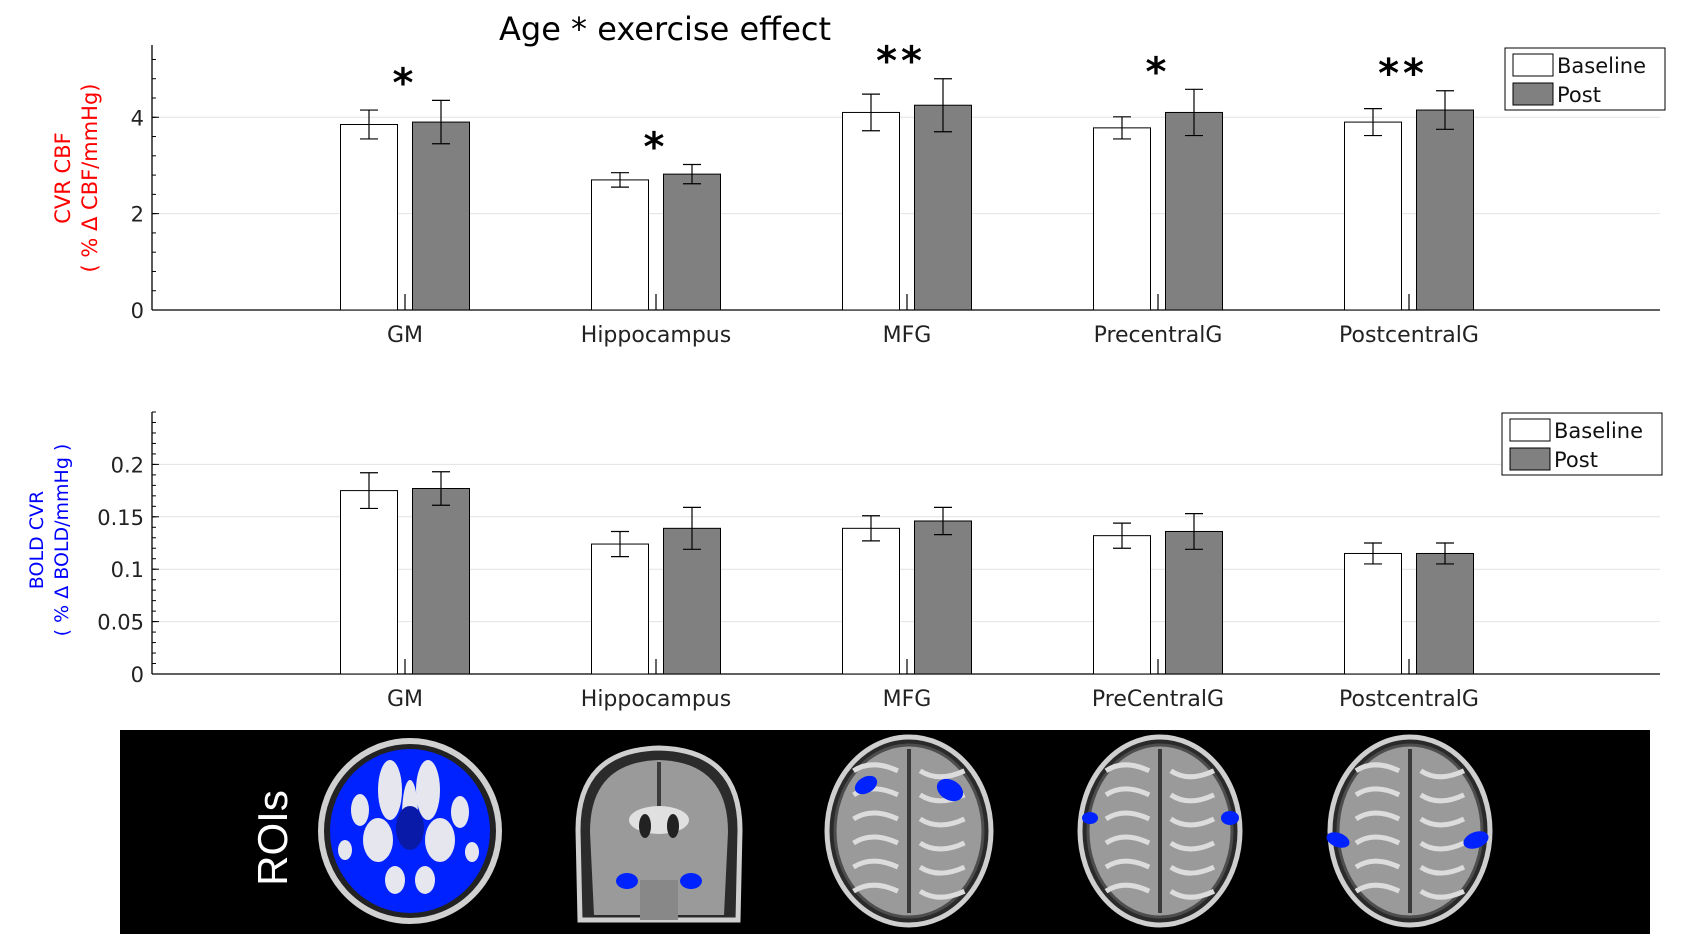 The image size is (1690, 934). I want to click on y-axis-label-line2: ( % Δ BOLD/mmHg ), so click(62, 540).